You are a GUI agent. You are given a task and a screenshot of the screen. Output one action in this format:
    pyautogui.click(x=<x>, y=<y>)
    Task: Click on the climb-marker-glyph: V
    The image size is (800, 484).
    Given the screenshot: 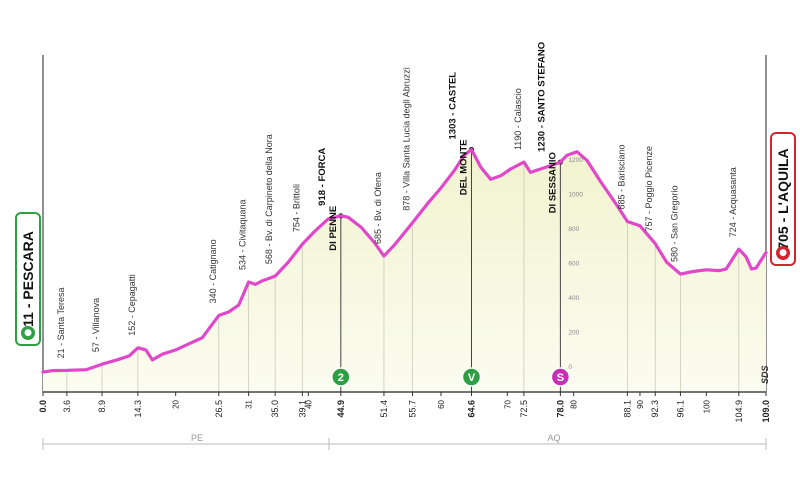 What is the action you would take?
    pyautogui.click(x=472, y=378)
    